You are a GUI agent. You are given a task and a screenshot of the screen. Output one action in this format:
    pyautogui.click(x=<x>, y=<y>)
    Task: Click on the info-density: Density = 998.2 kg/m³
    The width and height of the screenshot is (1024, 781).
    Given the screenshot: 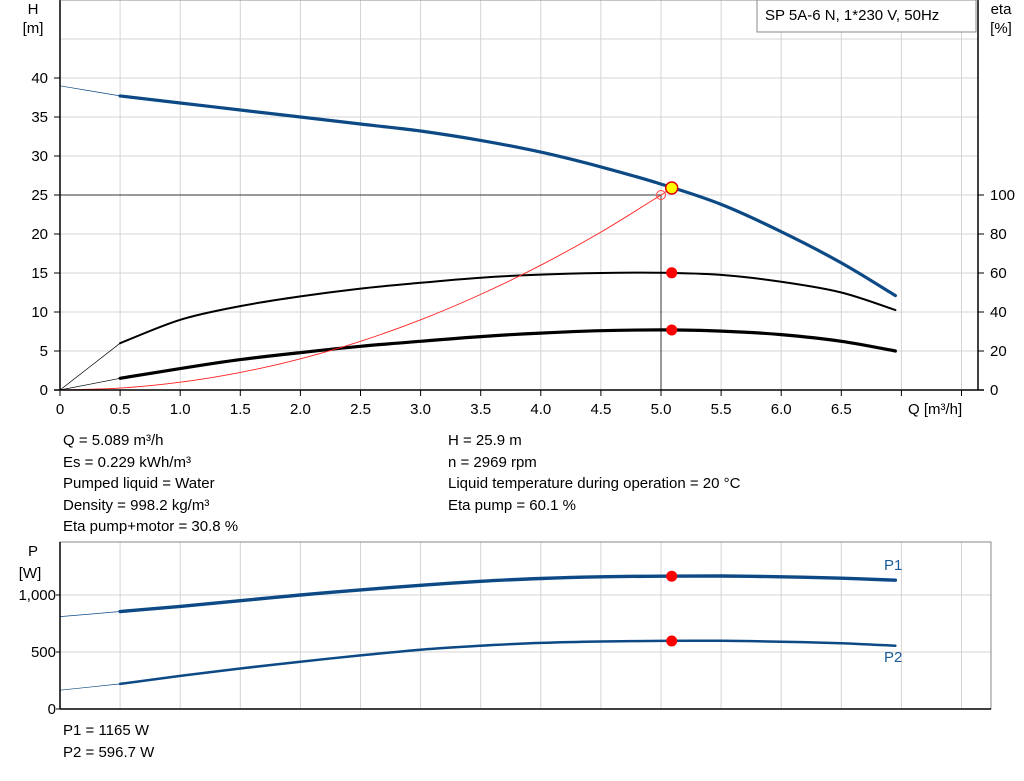 What is the action you would take?
    pyautogui.click(x=136, y=505)
    